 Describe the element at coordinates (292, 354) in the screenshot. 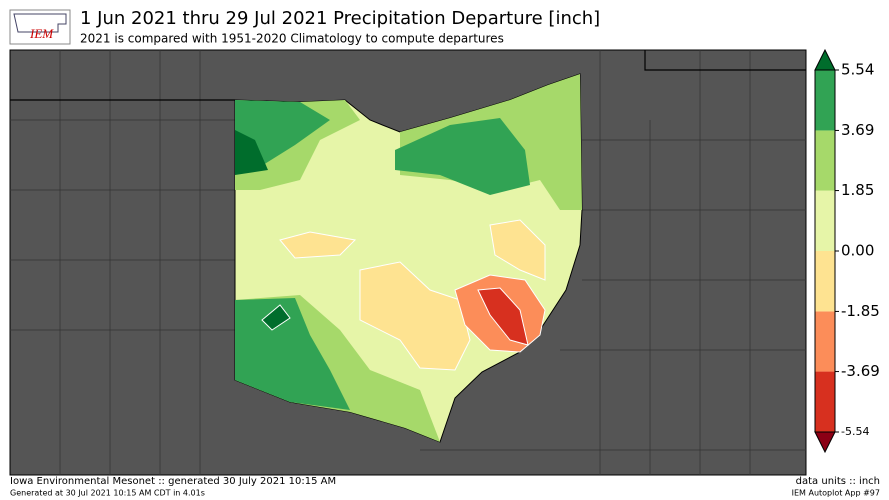

I see `sw-wetter` at that location.